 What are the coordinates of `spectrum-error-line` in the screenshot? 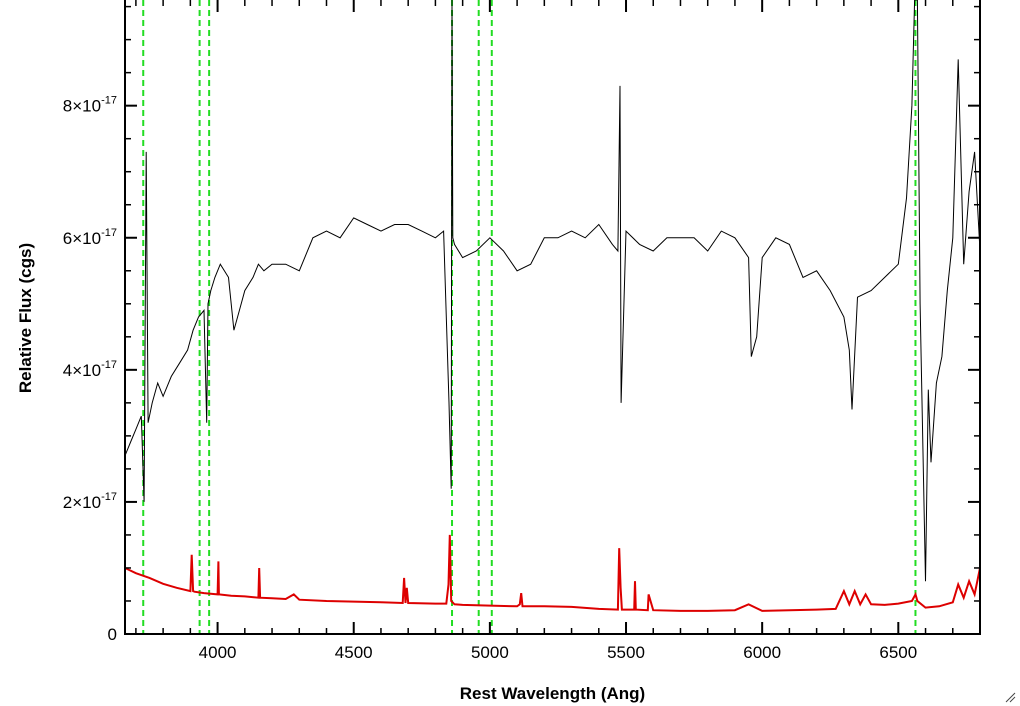 It's located at (552, 573).